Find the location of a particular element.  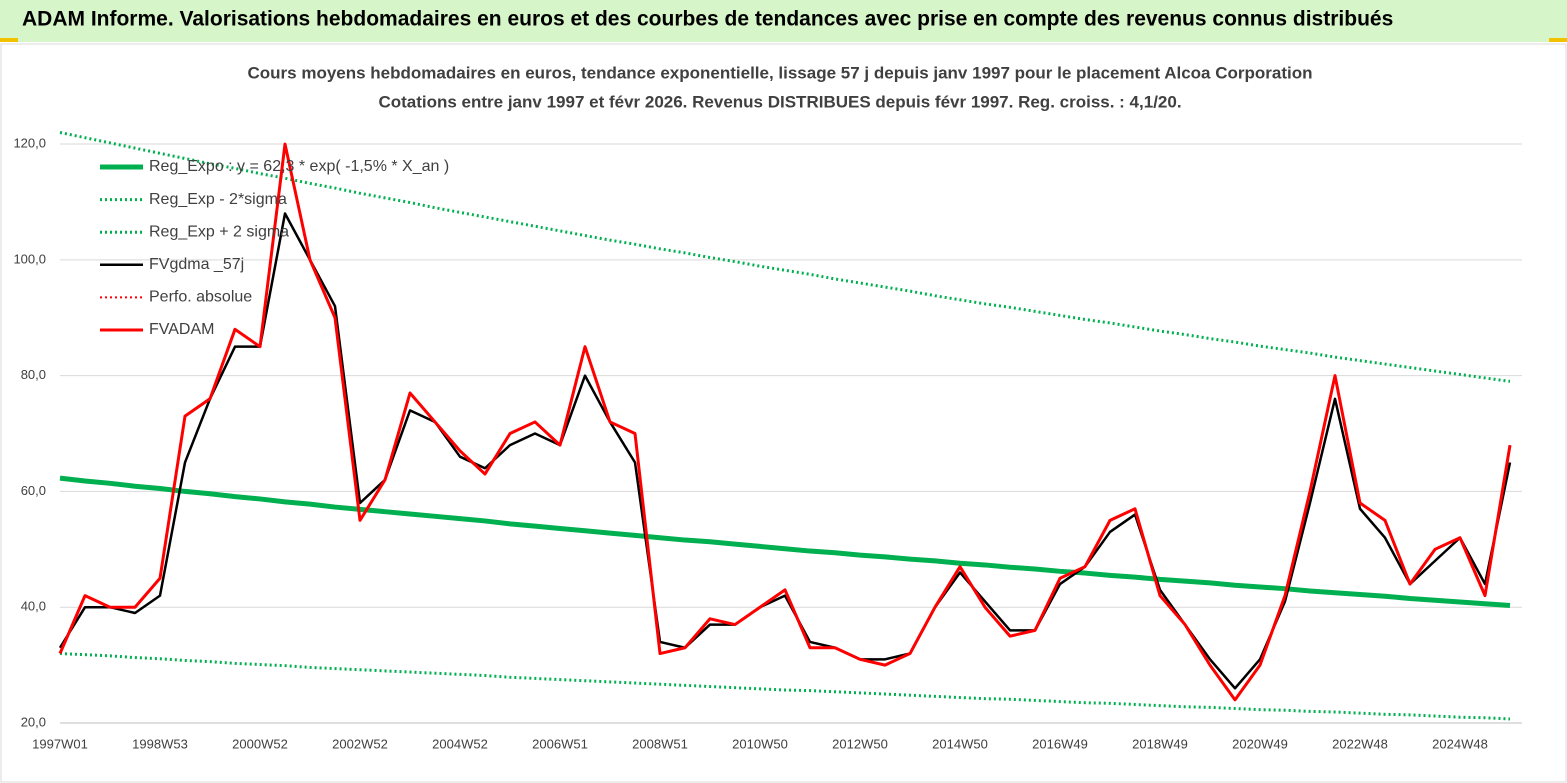

y-tick-label: 40,0 is located at coordinates (33, 606).